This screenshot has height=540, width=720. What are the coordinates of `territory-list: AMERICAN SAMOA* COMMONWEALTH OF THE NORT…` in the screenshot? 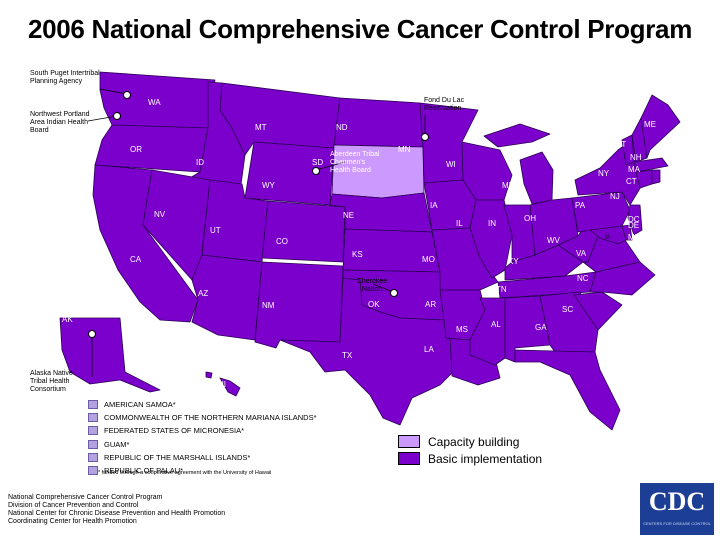 It's located at (202, 437).